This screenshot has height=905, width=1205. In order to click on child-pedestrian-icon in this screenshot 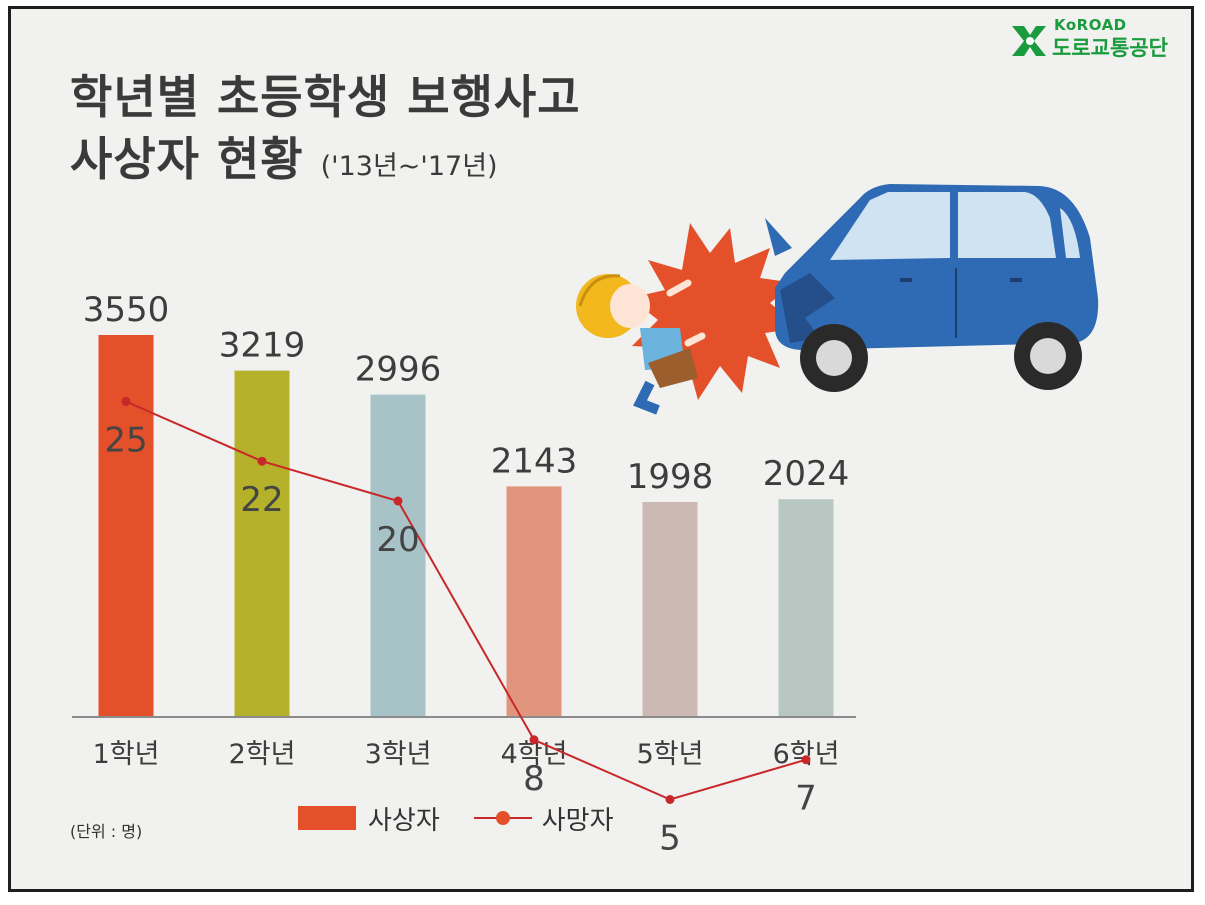, I will do `click(641, 344)`.